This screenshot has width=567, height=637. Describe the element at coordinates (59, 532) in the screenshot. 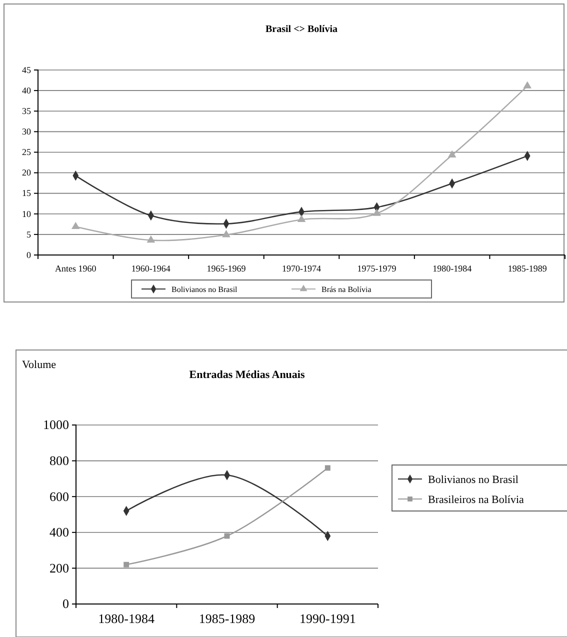

I see `y-tick-label: 400` at that location.